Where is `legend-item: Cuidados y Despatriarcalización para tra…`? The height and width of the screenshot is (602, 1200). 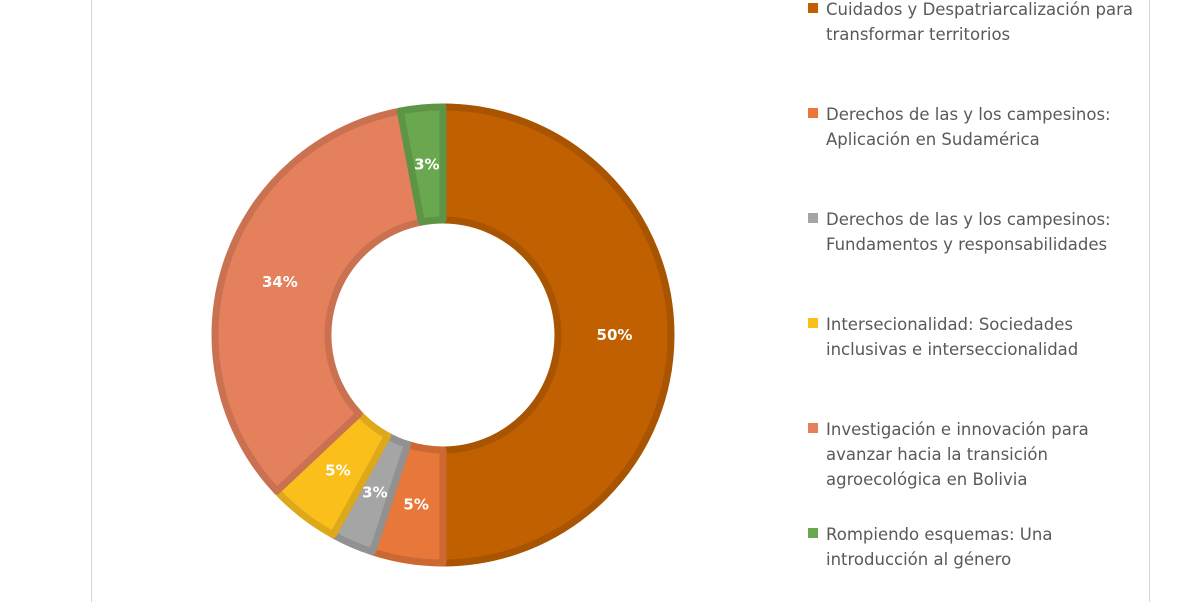
legend-item: Cuidados y Despatriarcalización para tra… is located at coordinates (978, 23).